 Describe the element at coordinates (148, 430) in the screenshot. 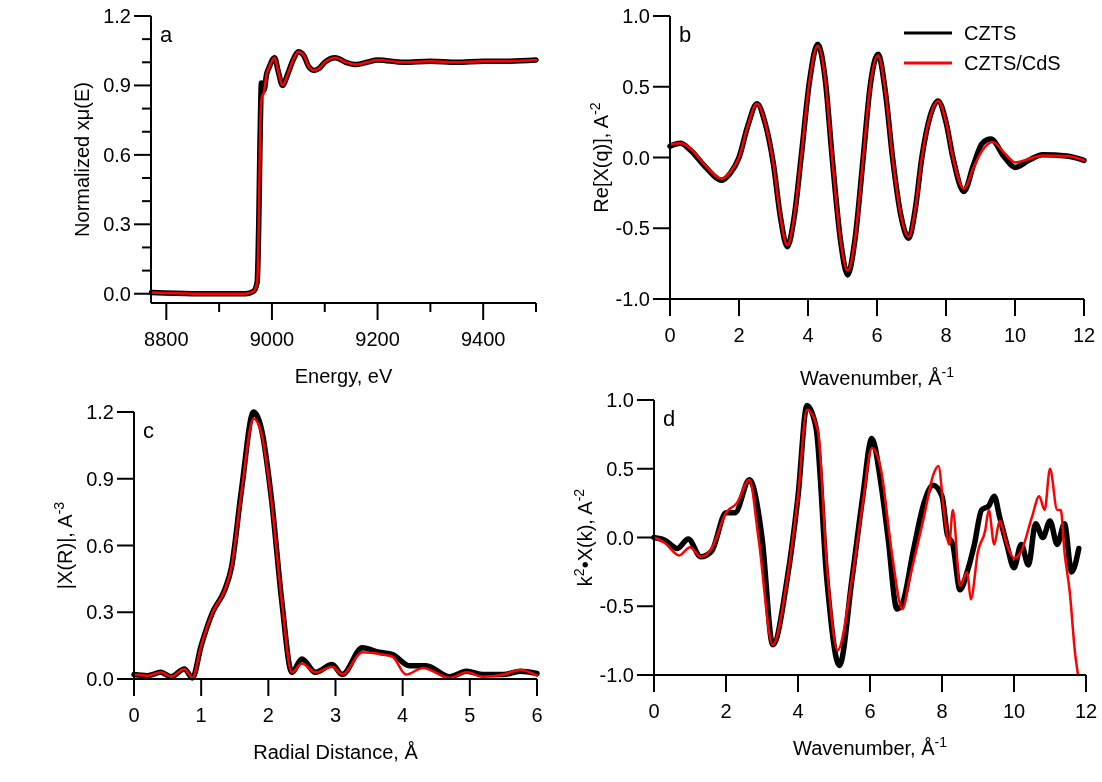

I see `annotation: c` at that location.